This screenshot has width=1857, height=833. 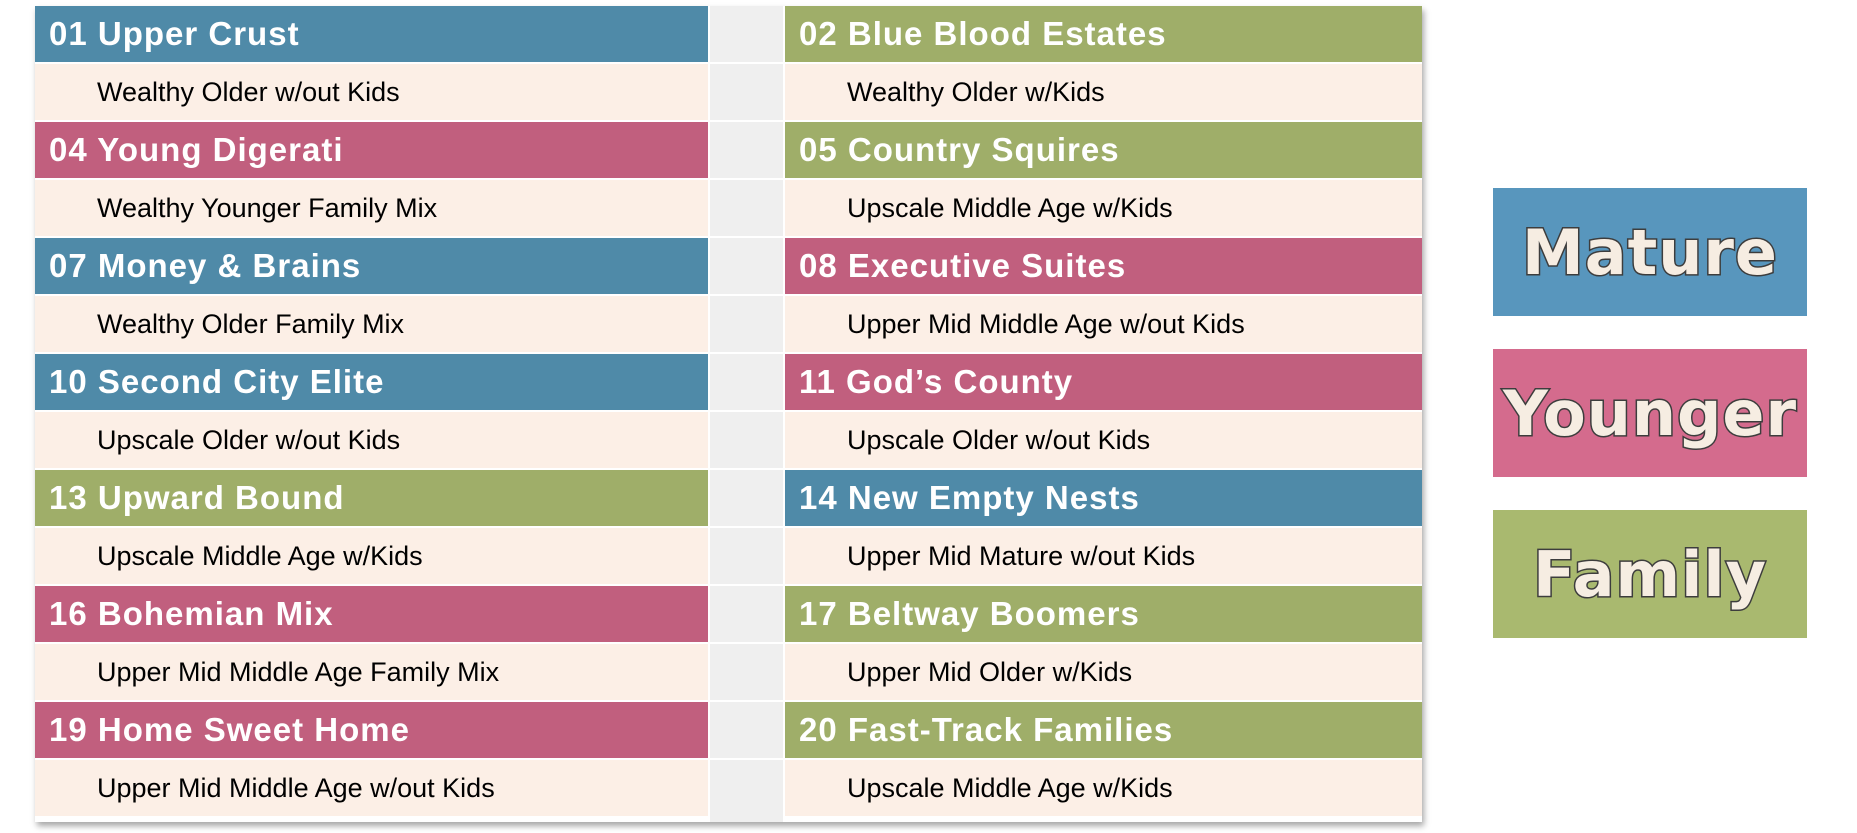 I want to click on segment-title: 02 Blue Blood Estates, so click(x=1103, y=34).